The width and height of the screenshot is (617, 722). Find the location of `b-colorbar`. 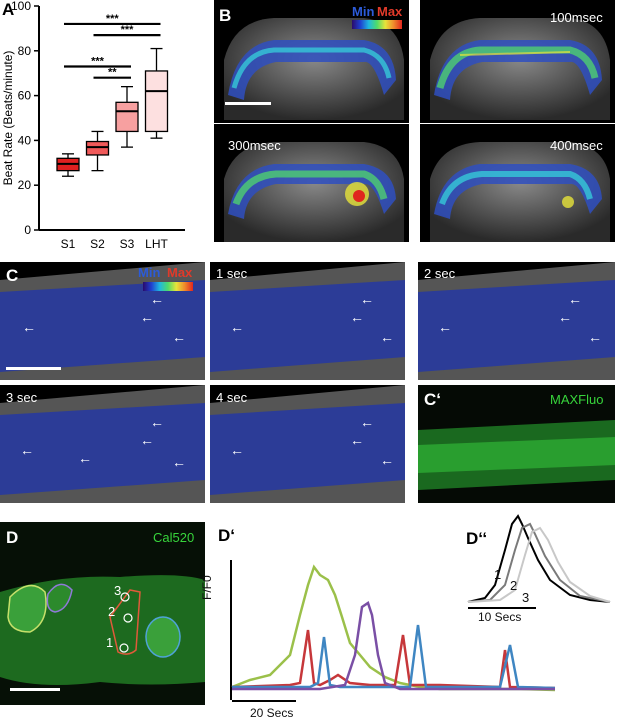

b-colorbar is located at coordinates (377, 24).